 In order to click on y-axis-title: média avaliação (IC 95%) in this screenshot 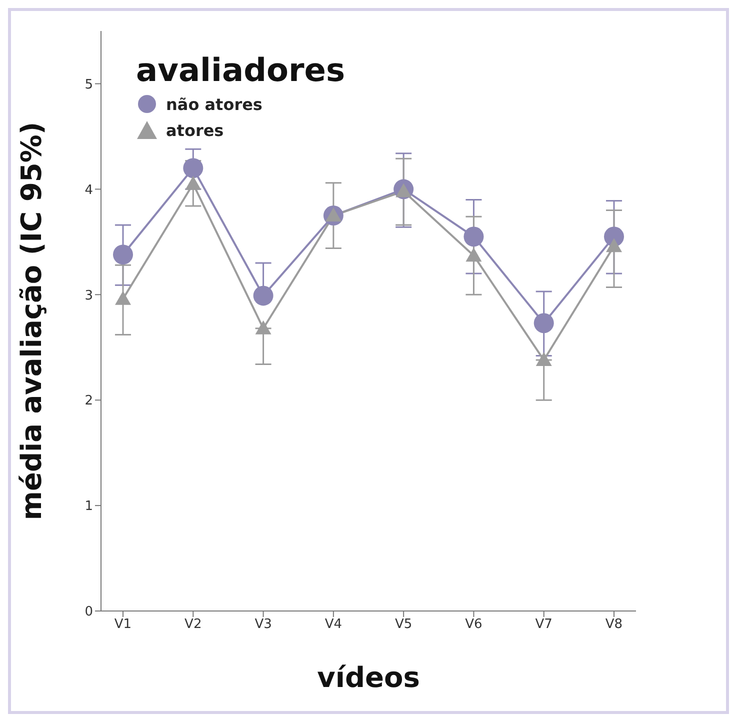, I will do `click(31, 321)`.